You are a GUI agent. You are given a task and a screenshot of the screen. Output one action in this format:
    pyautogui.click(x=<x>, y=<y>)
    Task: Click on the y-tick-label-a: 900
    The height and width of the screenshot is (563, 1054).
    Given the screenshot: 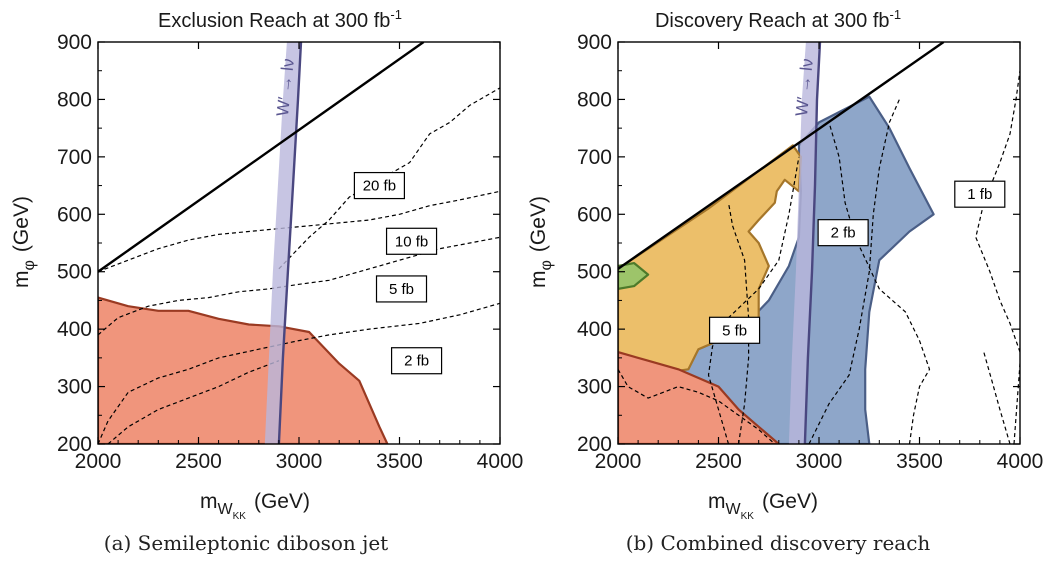 What is the action you would take?
    pyautogui.click(x=74, y=42)
    